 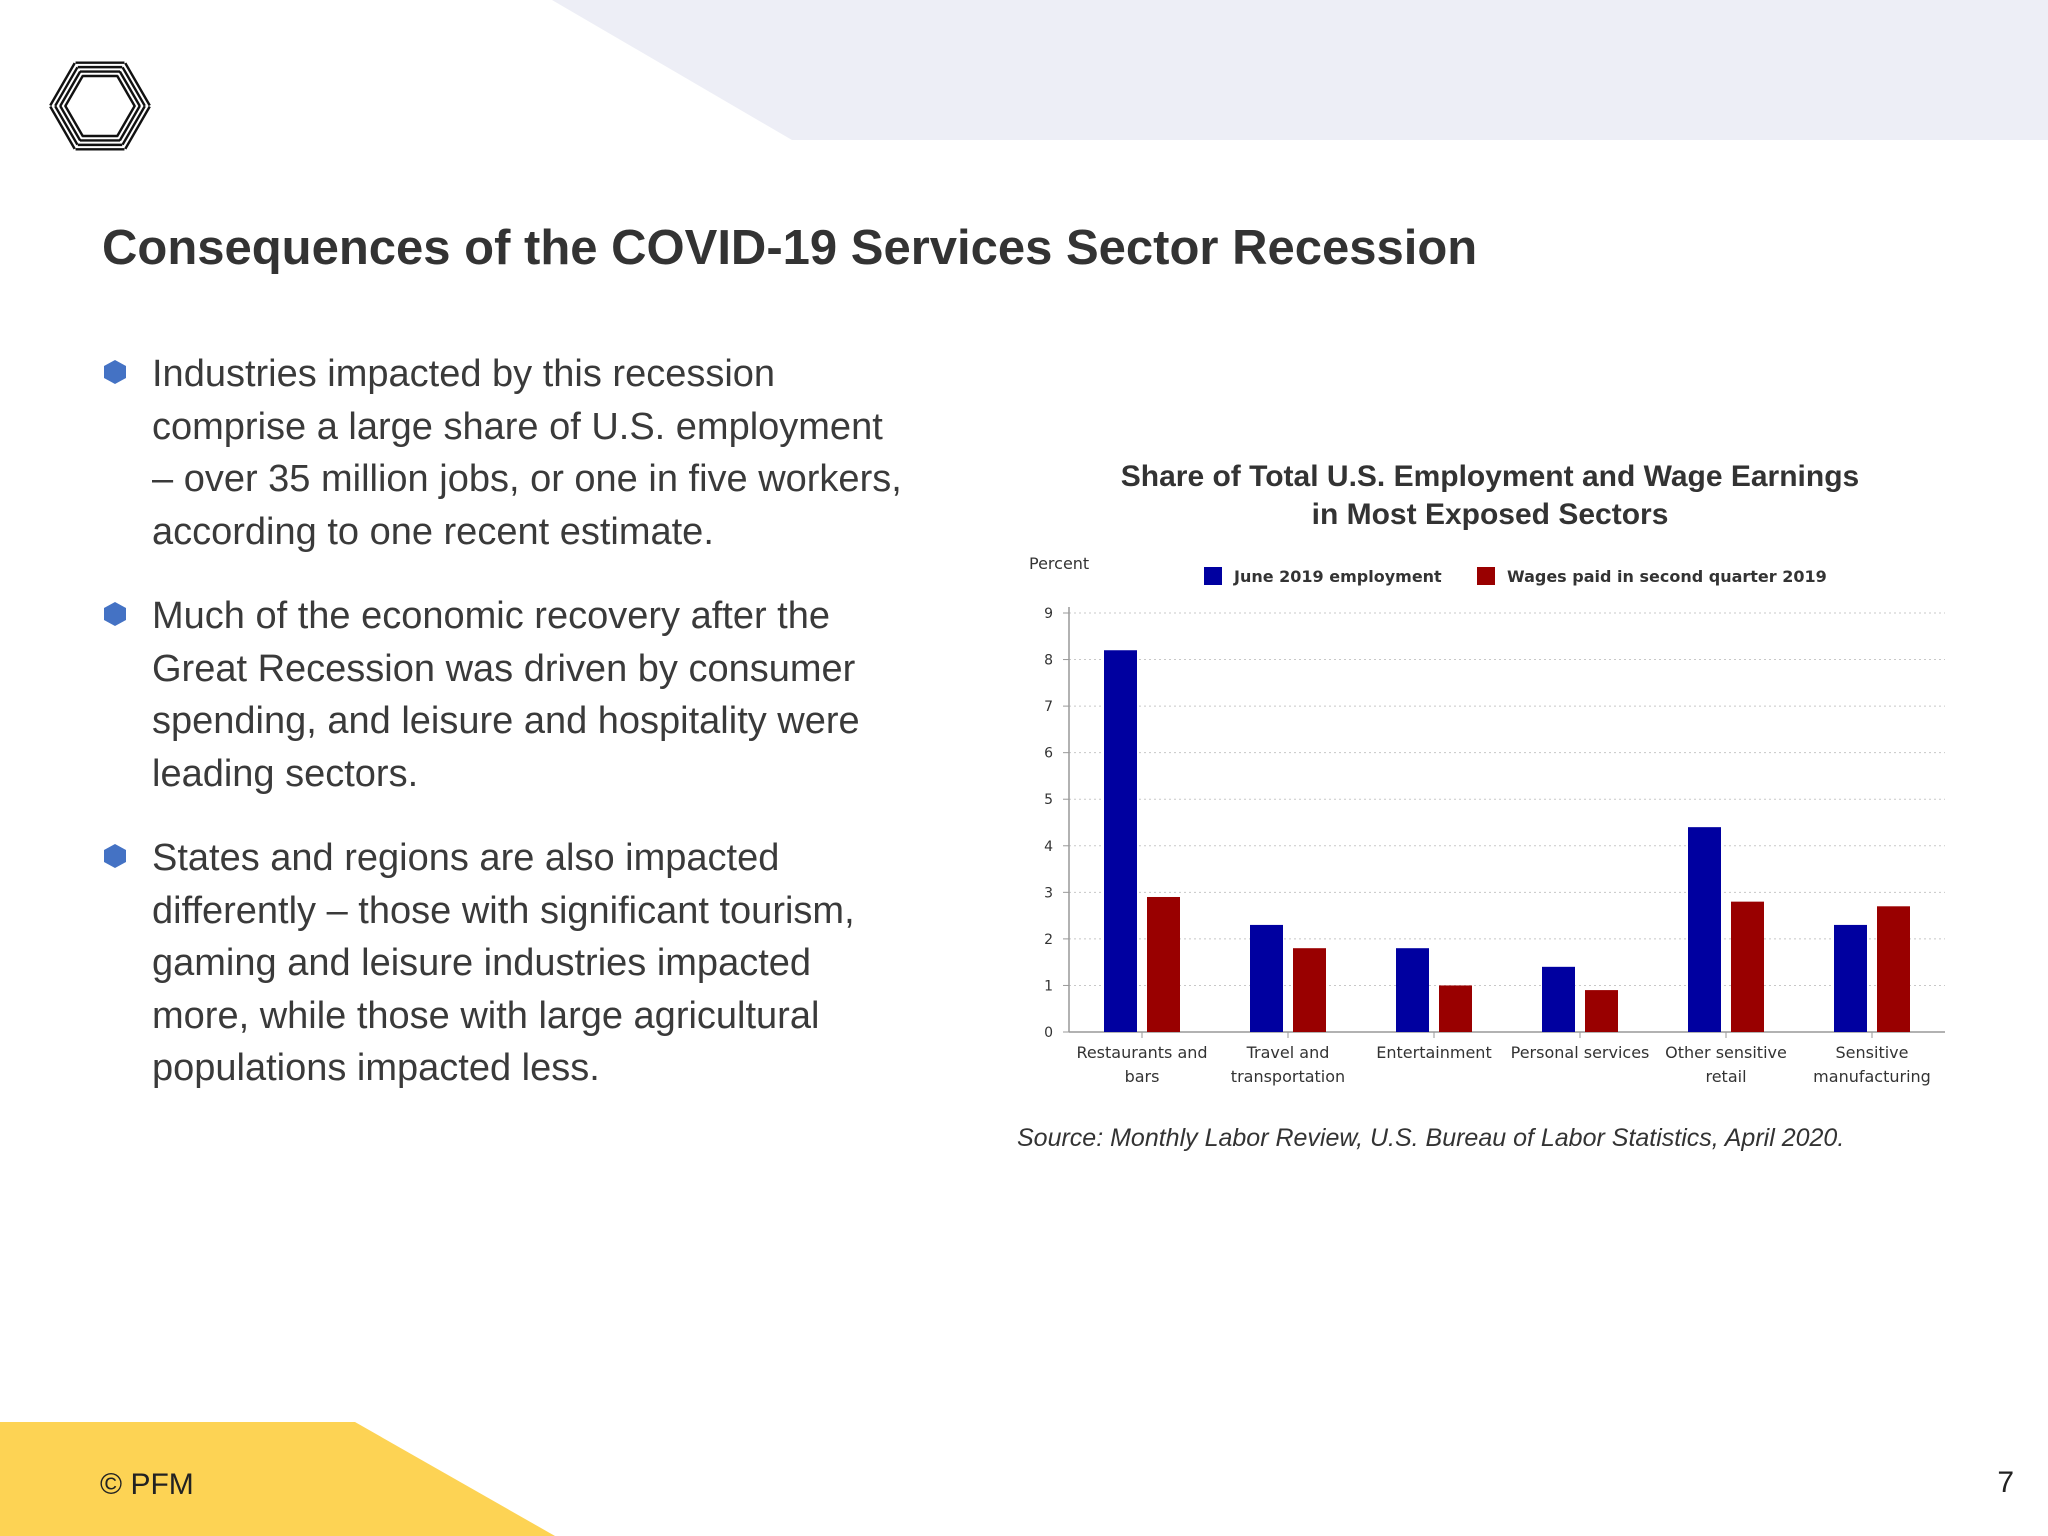 What do you see at coordinates (1300, 70) in the screenshot?
I see `header-band` at bounding box center [1300, 70].